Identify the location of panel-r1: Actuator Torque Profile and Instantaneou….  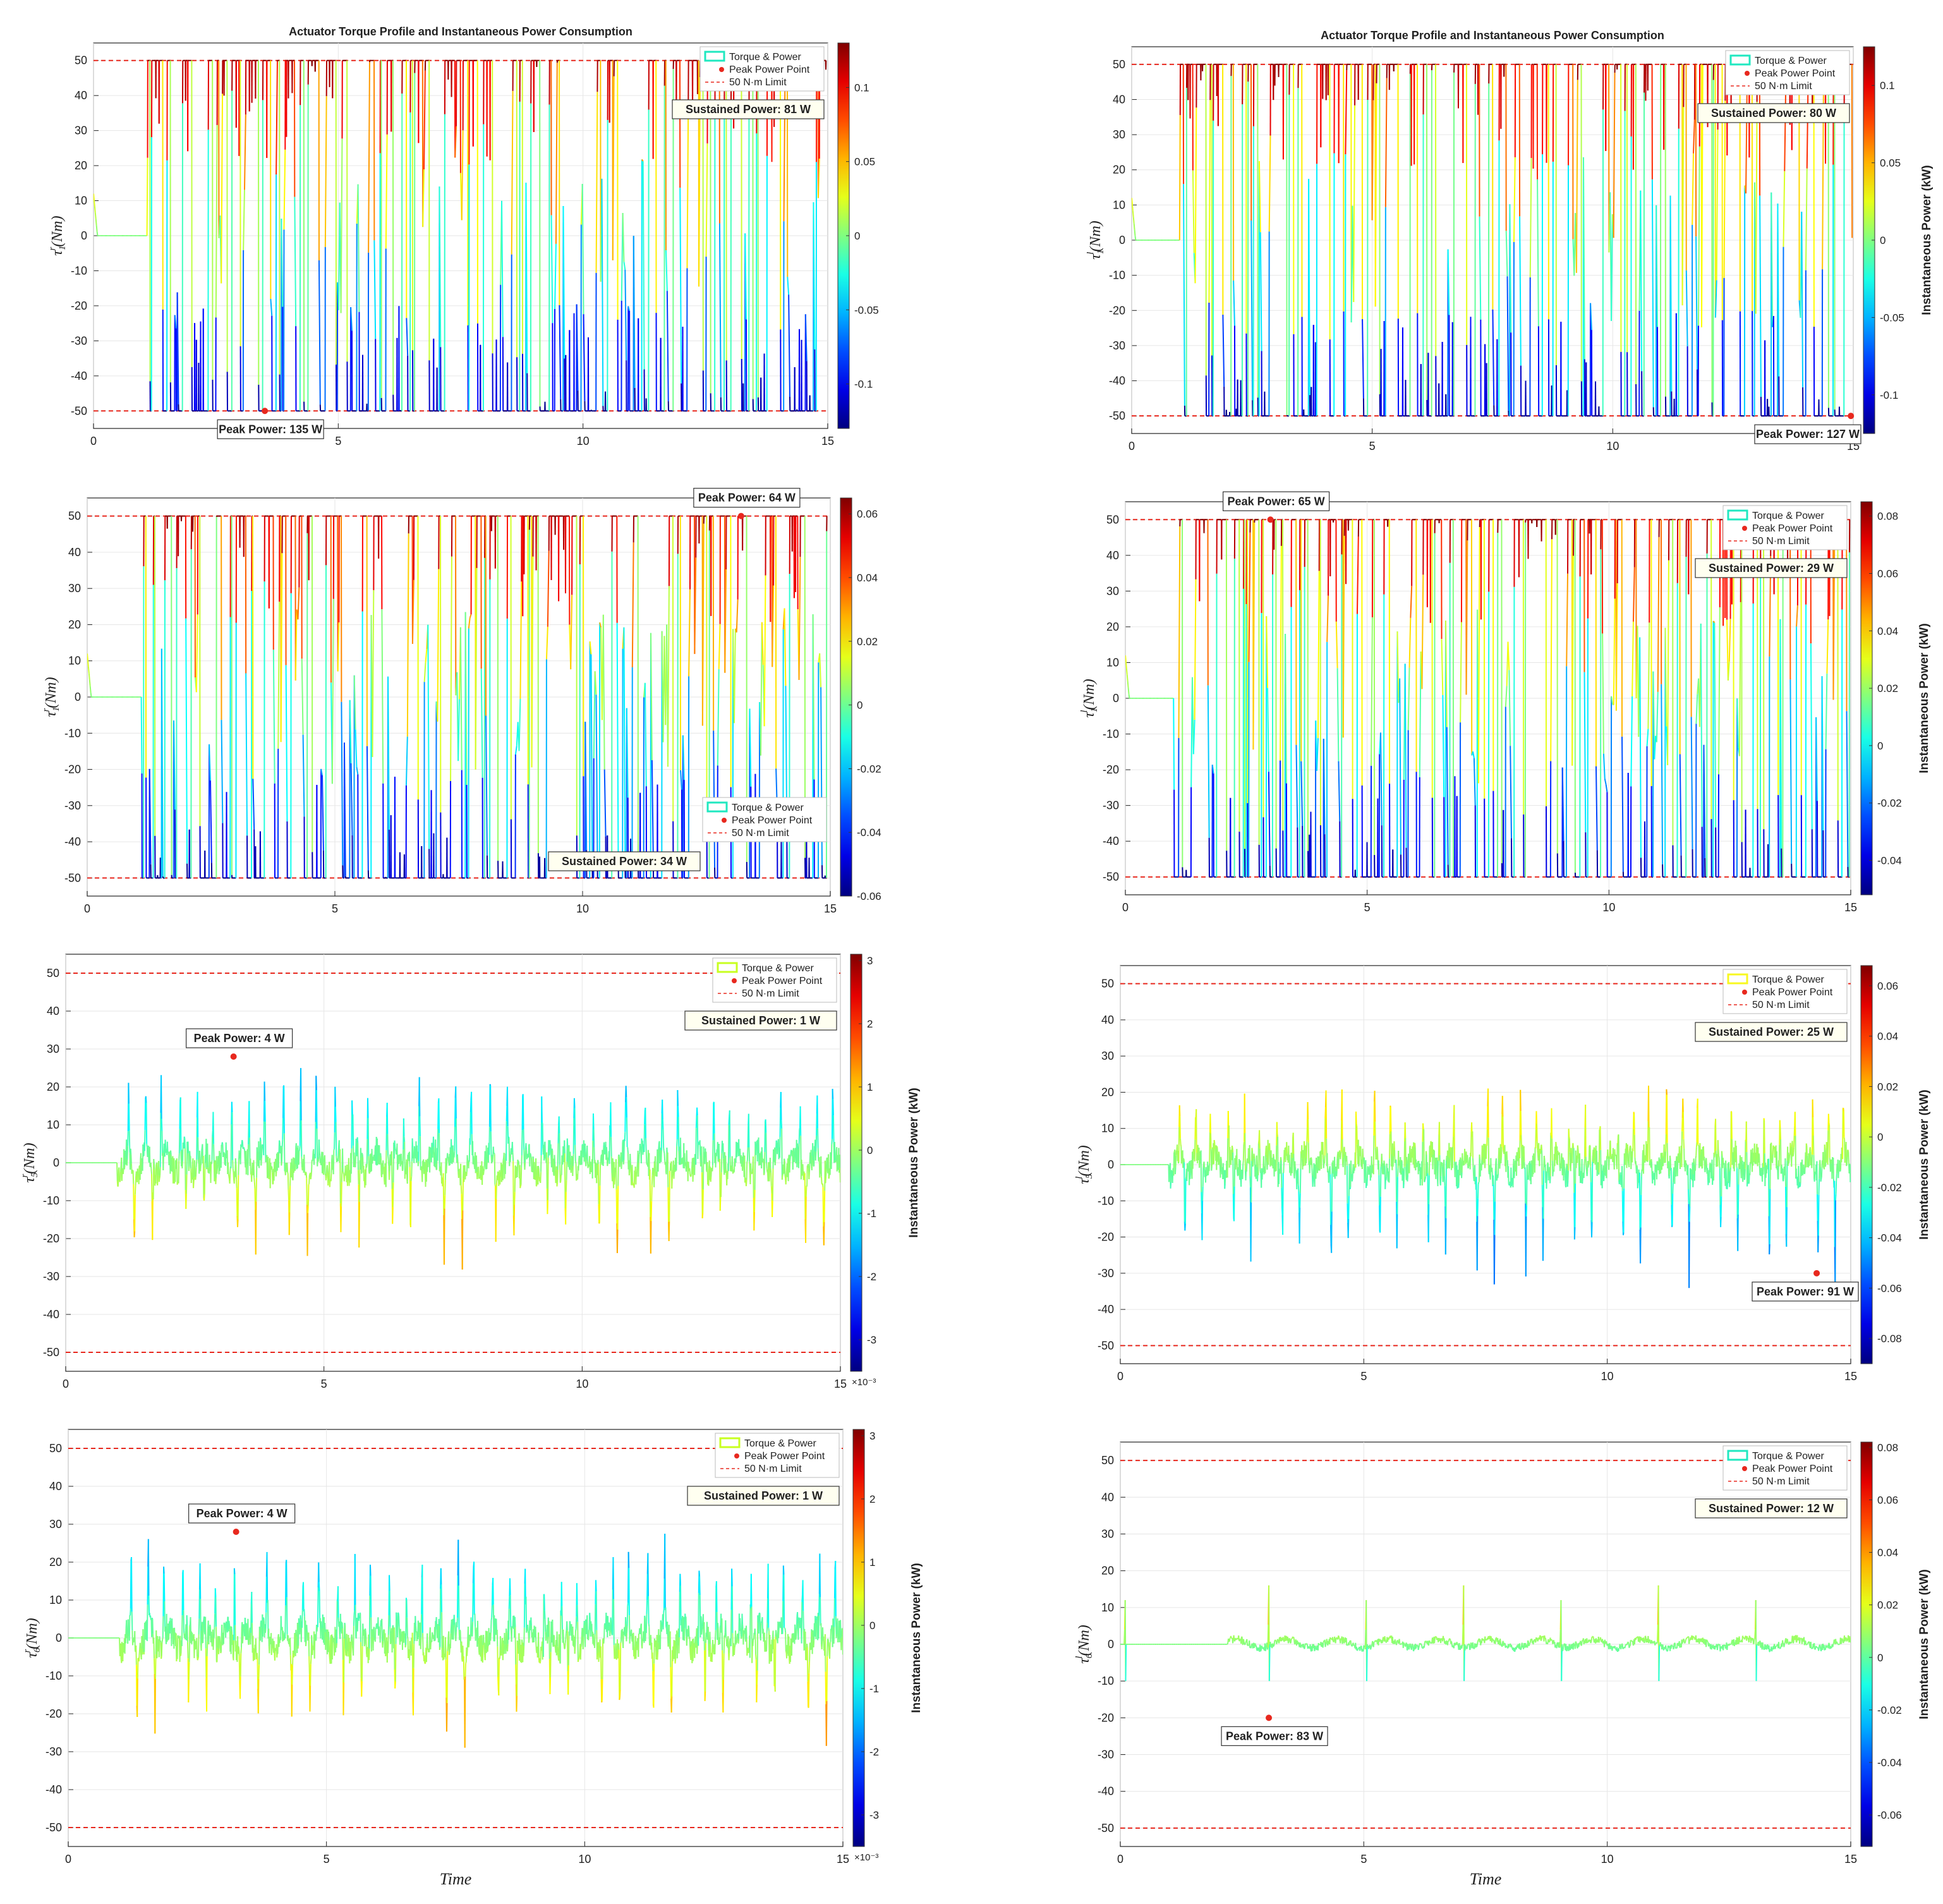
(463, 236).